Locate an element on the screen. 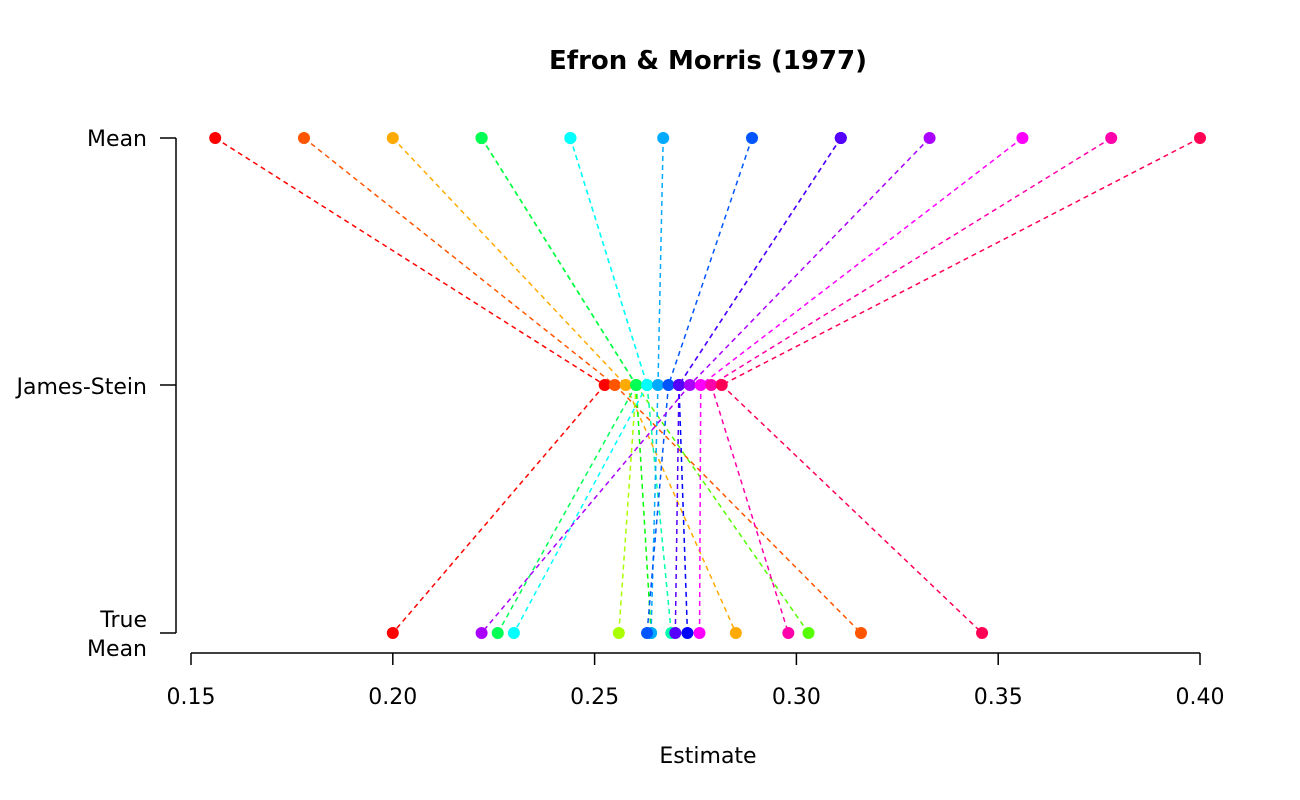 The image size is (1300, 800). x-tick-label-5: 0.40 is located at coordinates (1200, 697).